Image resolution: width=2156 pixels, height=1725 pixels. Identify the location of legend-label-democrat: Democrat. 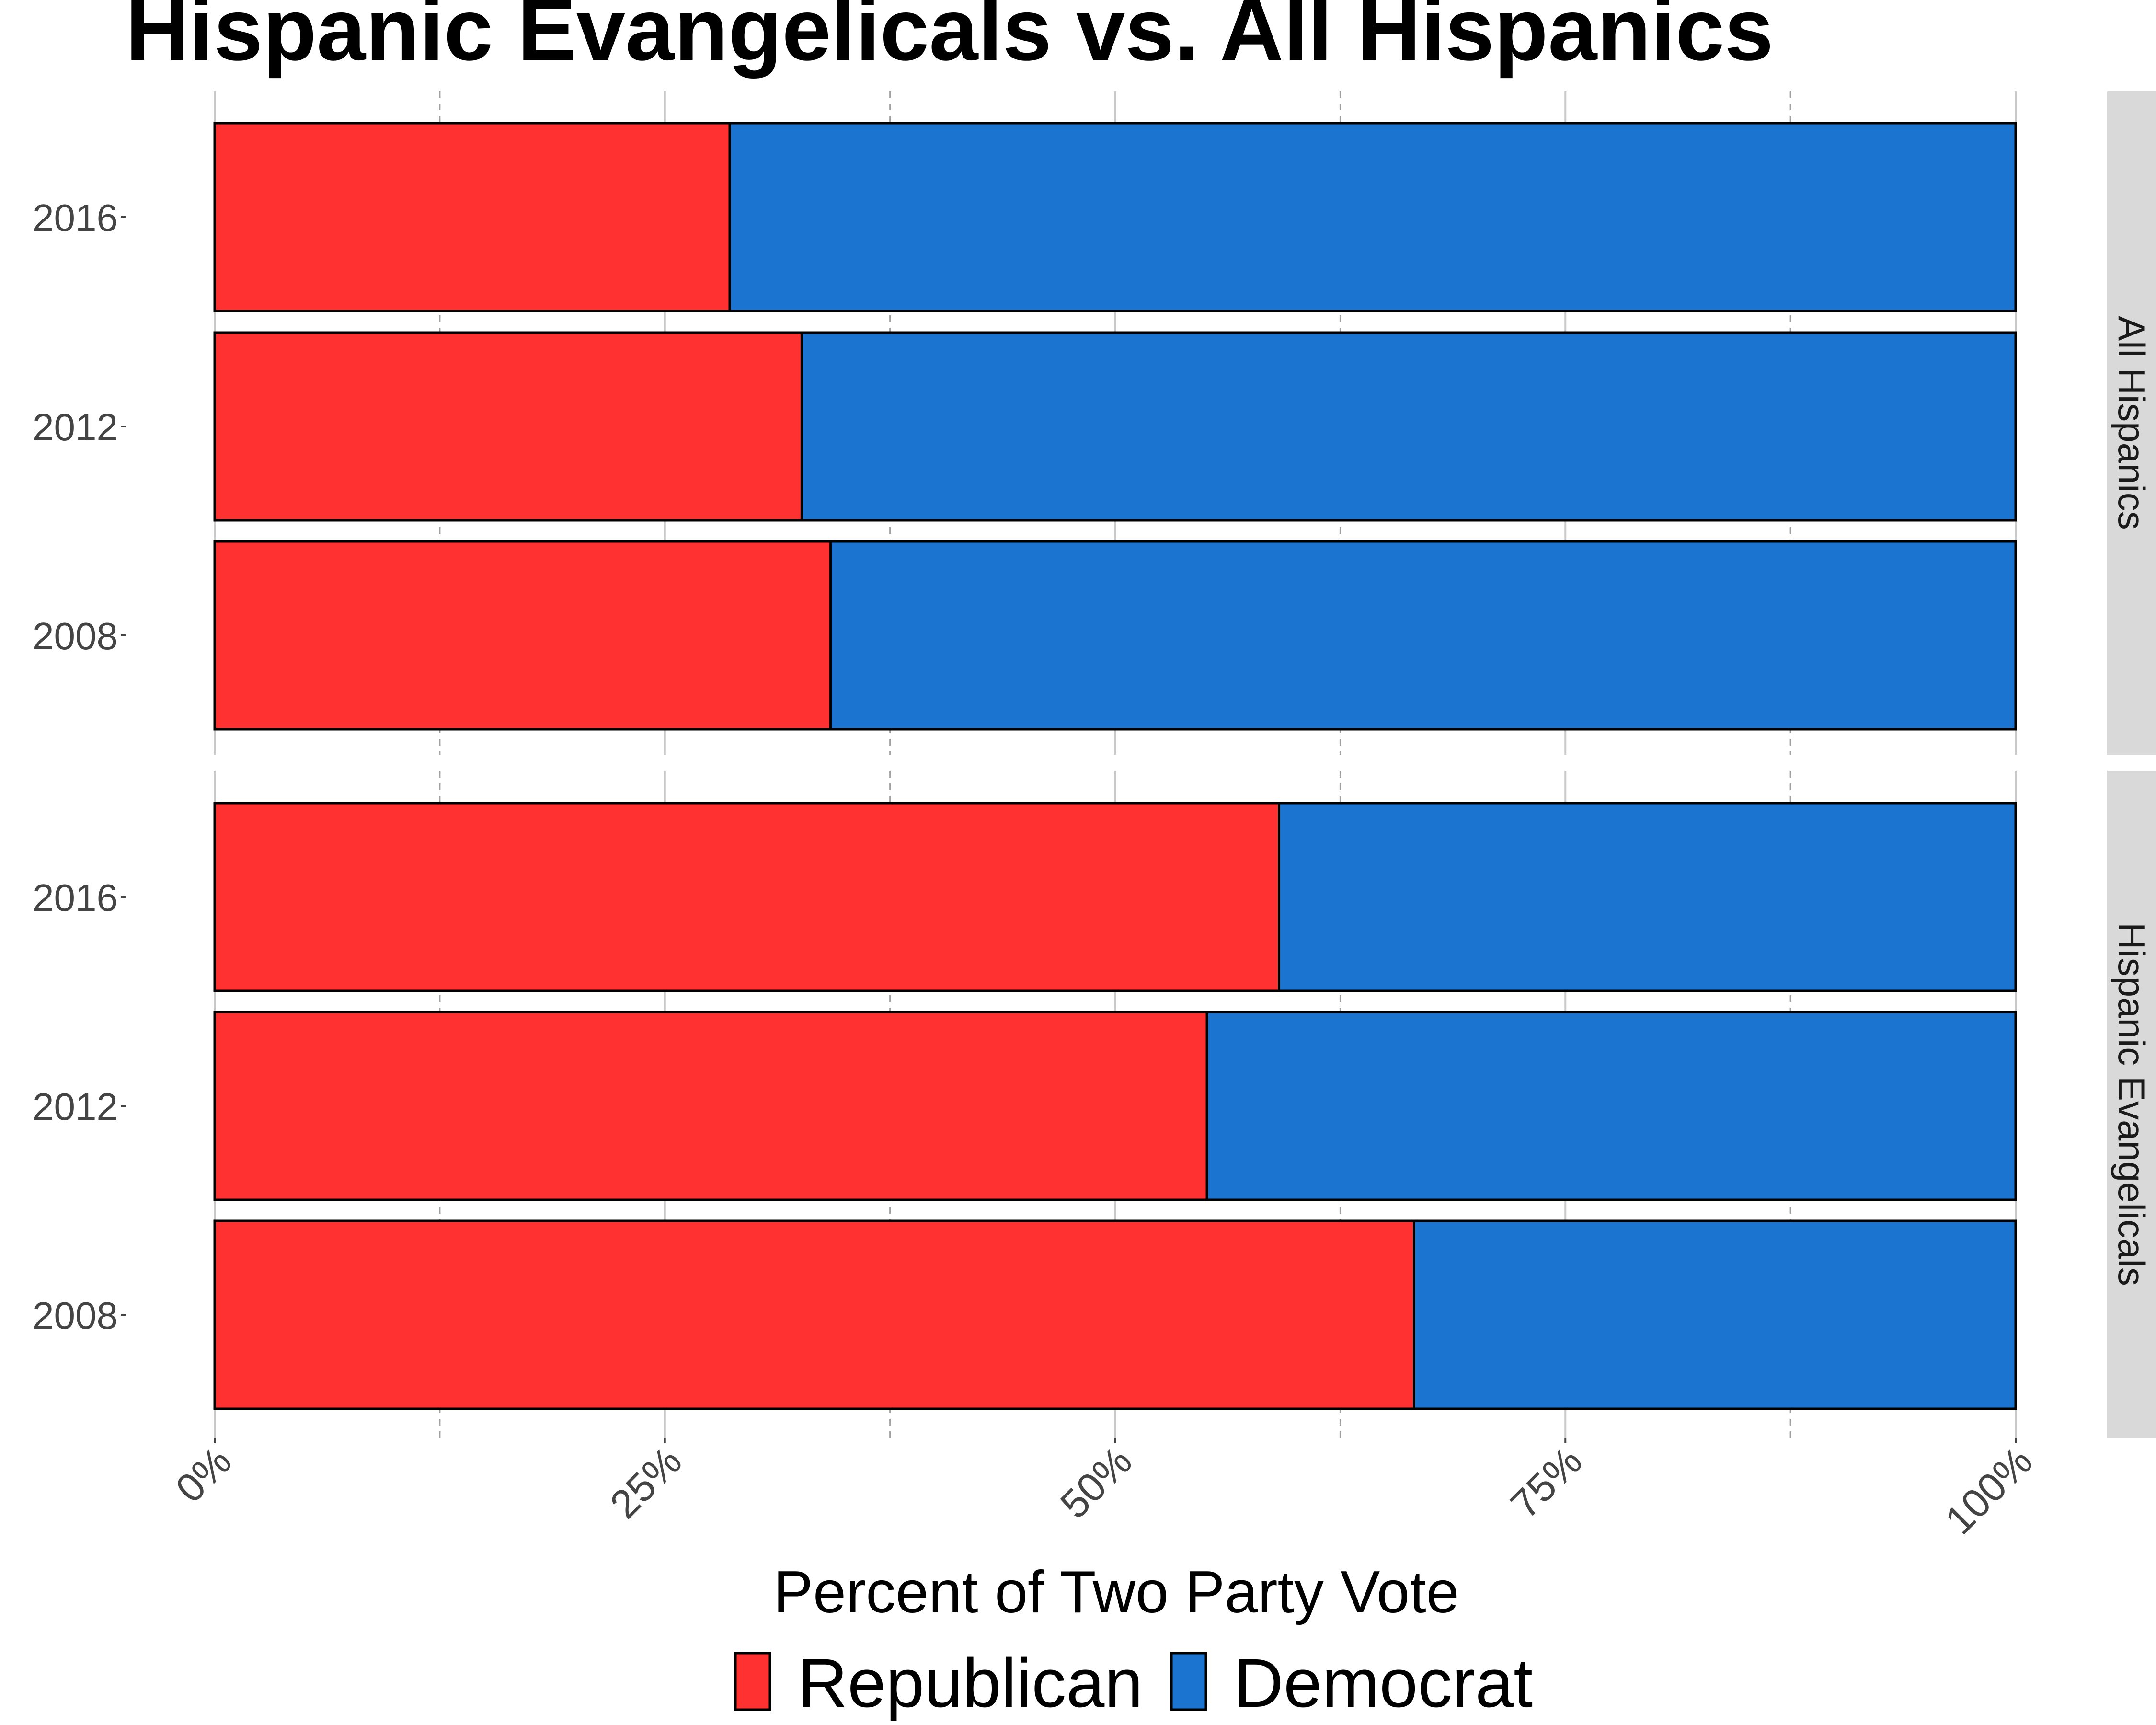
(1383, 1683).